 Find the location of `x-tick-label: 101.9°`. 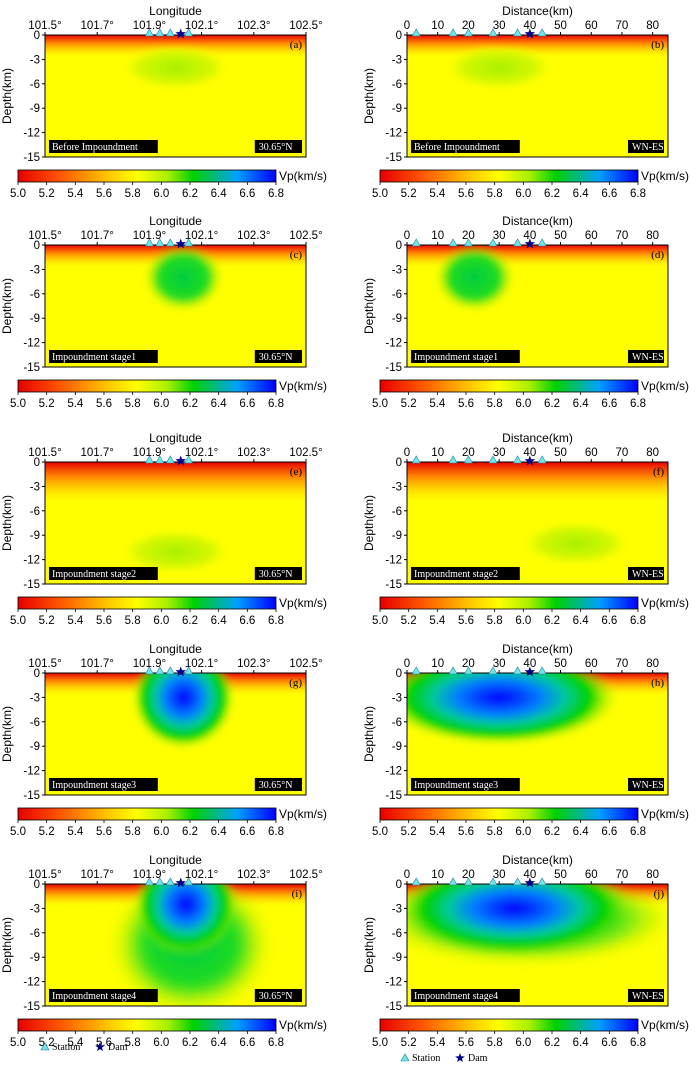

x-tick-label: 101.9° is located at coordinates (149, 26).